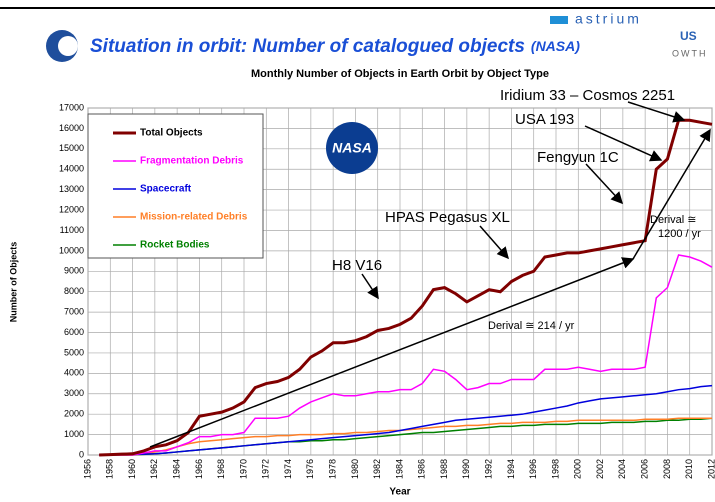 Image resolution: width=715 pixels, height=502 pixels. What do you see at coordinates (511, 469) in the screenshot?
I see `x-tick-label: 1994` at bounding box center [511, 469].